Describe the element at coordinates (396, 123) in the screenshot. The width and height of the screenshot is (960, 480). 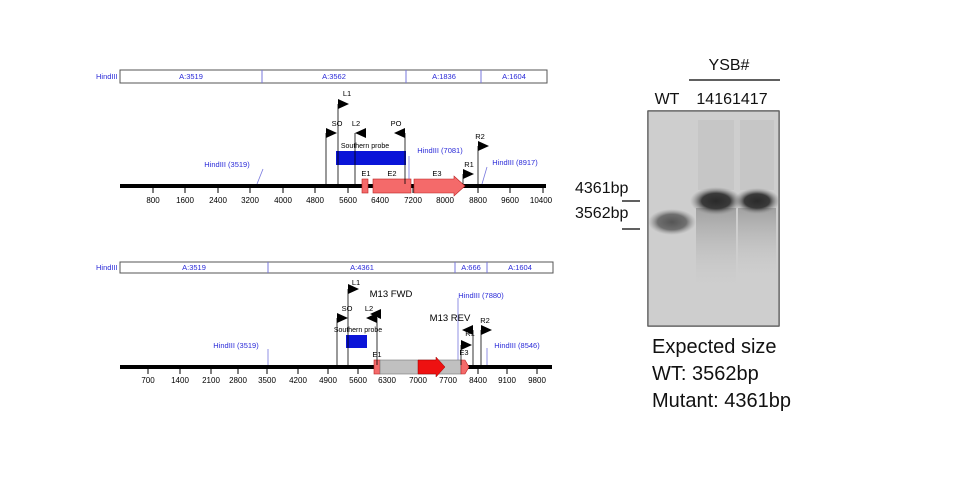
I see `primer-label: PO` at that location.